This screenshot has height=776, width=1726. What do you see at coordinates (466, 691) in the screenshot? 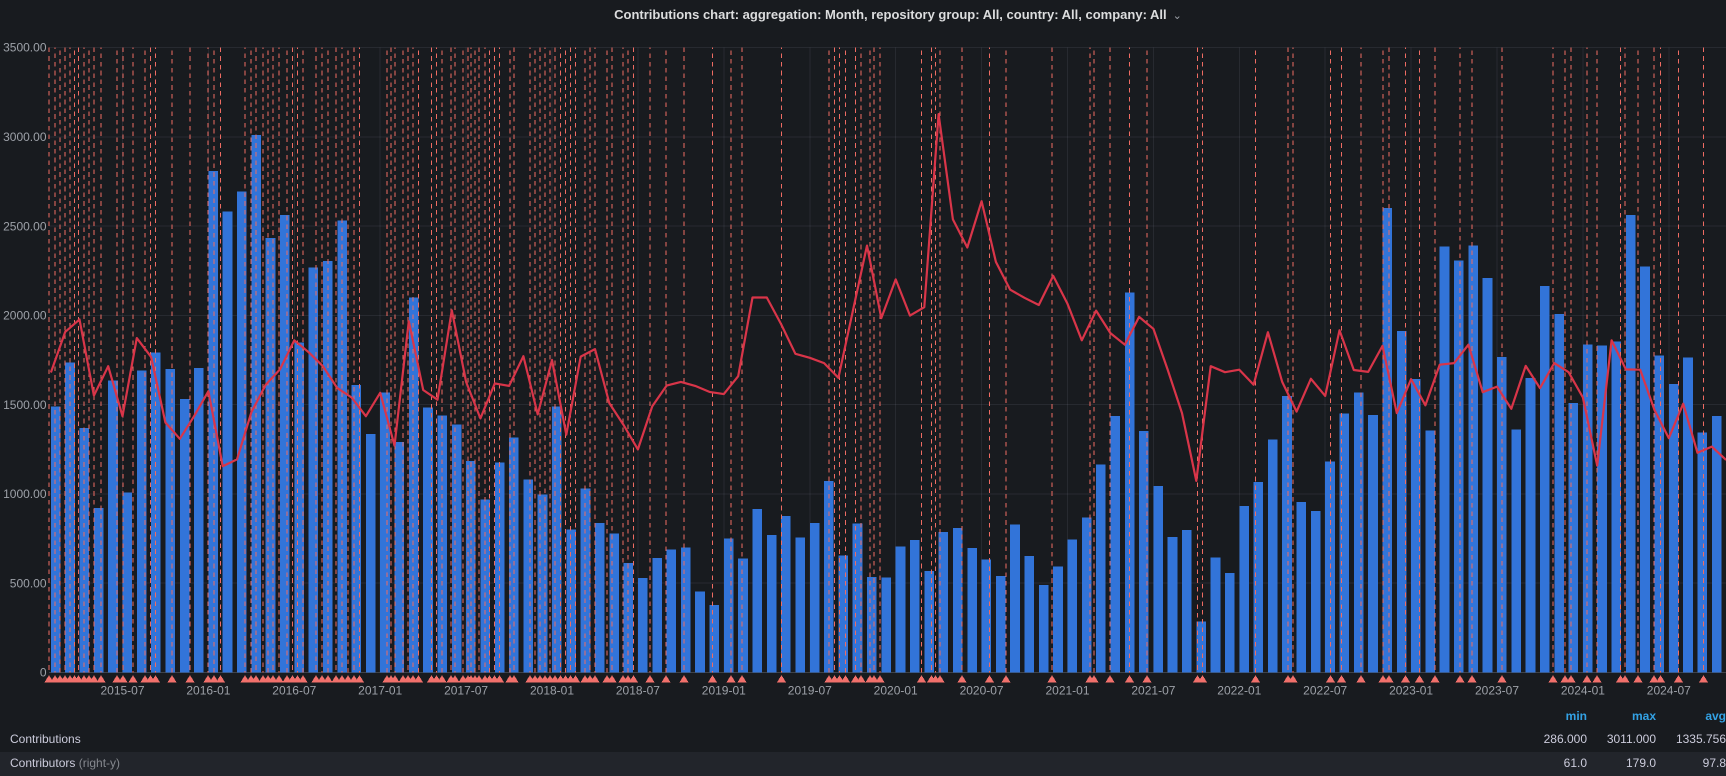
I see `svg-text: 2017-07` at bounding box center [466, 691].